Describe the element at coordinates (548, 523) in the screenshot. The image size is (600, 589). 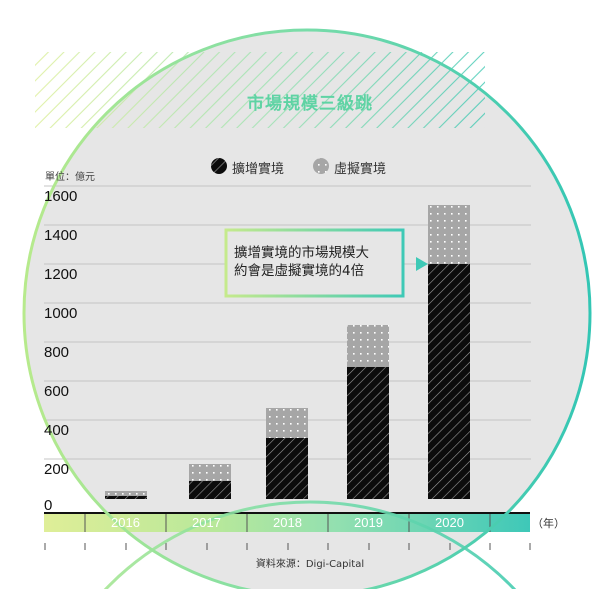
I see `x-axis-unit: （年）` at that location.